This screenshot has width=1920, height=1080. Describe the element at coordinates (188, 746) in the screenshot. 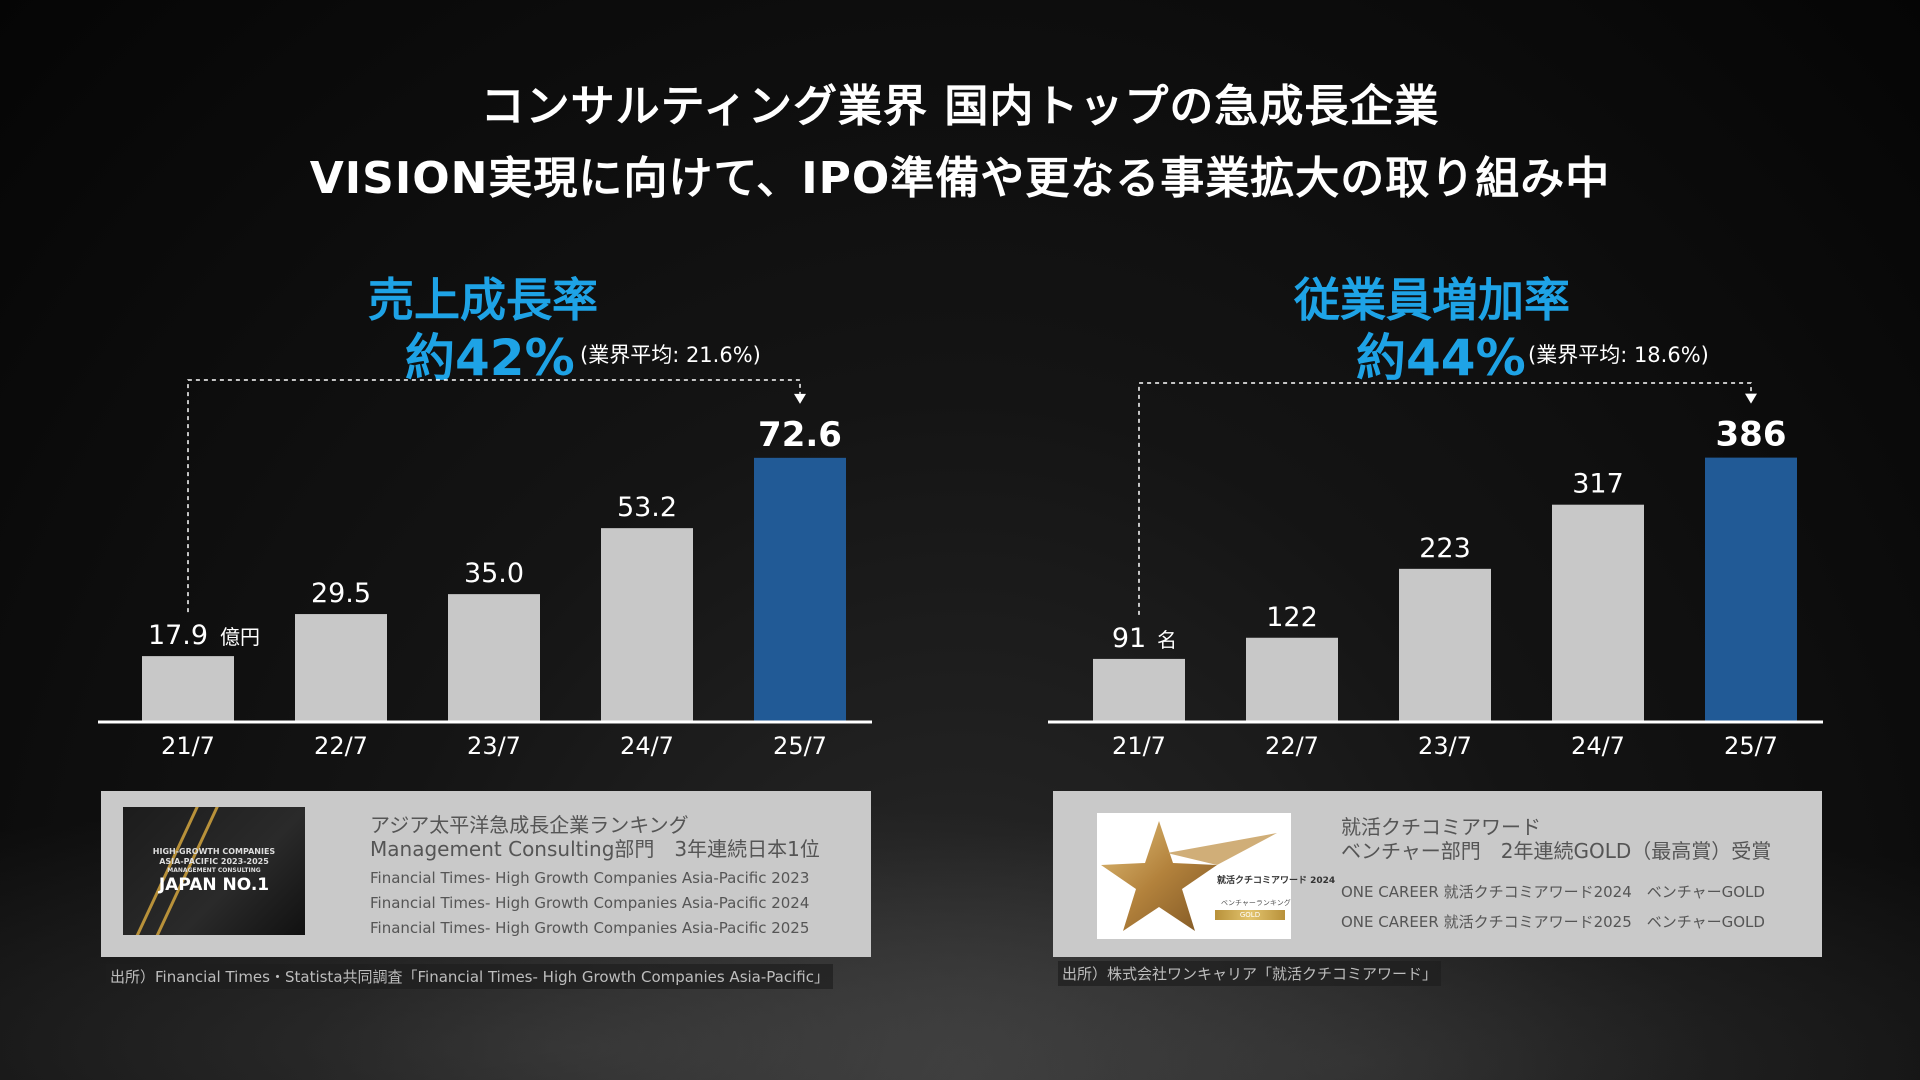

I see `left-category-label: 21/7` at that location.